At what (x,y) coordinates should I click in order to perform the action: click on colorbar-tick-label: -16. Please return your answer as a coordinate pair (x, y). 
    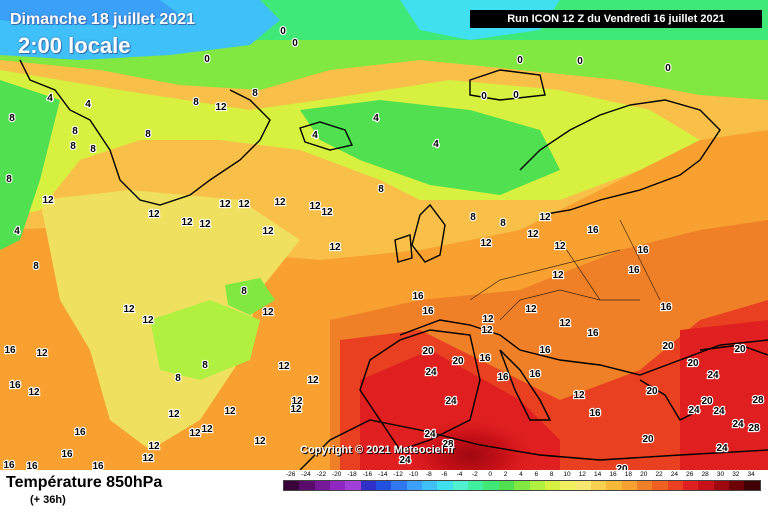
    Looking at the image, I should click on (367, 474).